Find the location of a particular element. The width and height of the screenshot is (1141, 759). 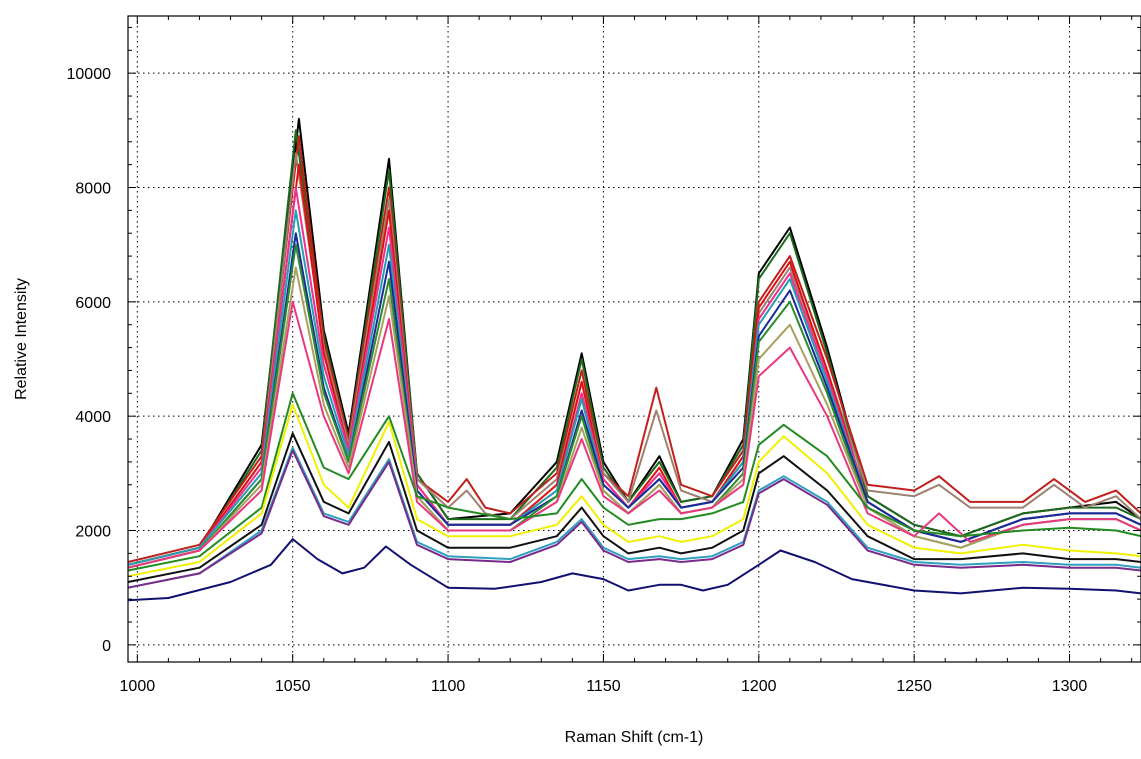

x-axis-title: Raman Shift (cm-1) is located at coordinates (634, 737).